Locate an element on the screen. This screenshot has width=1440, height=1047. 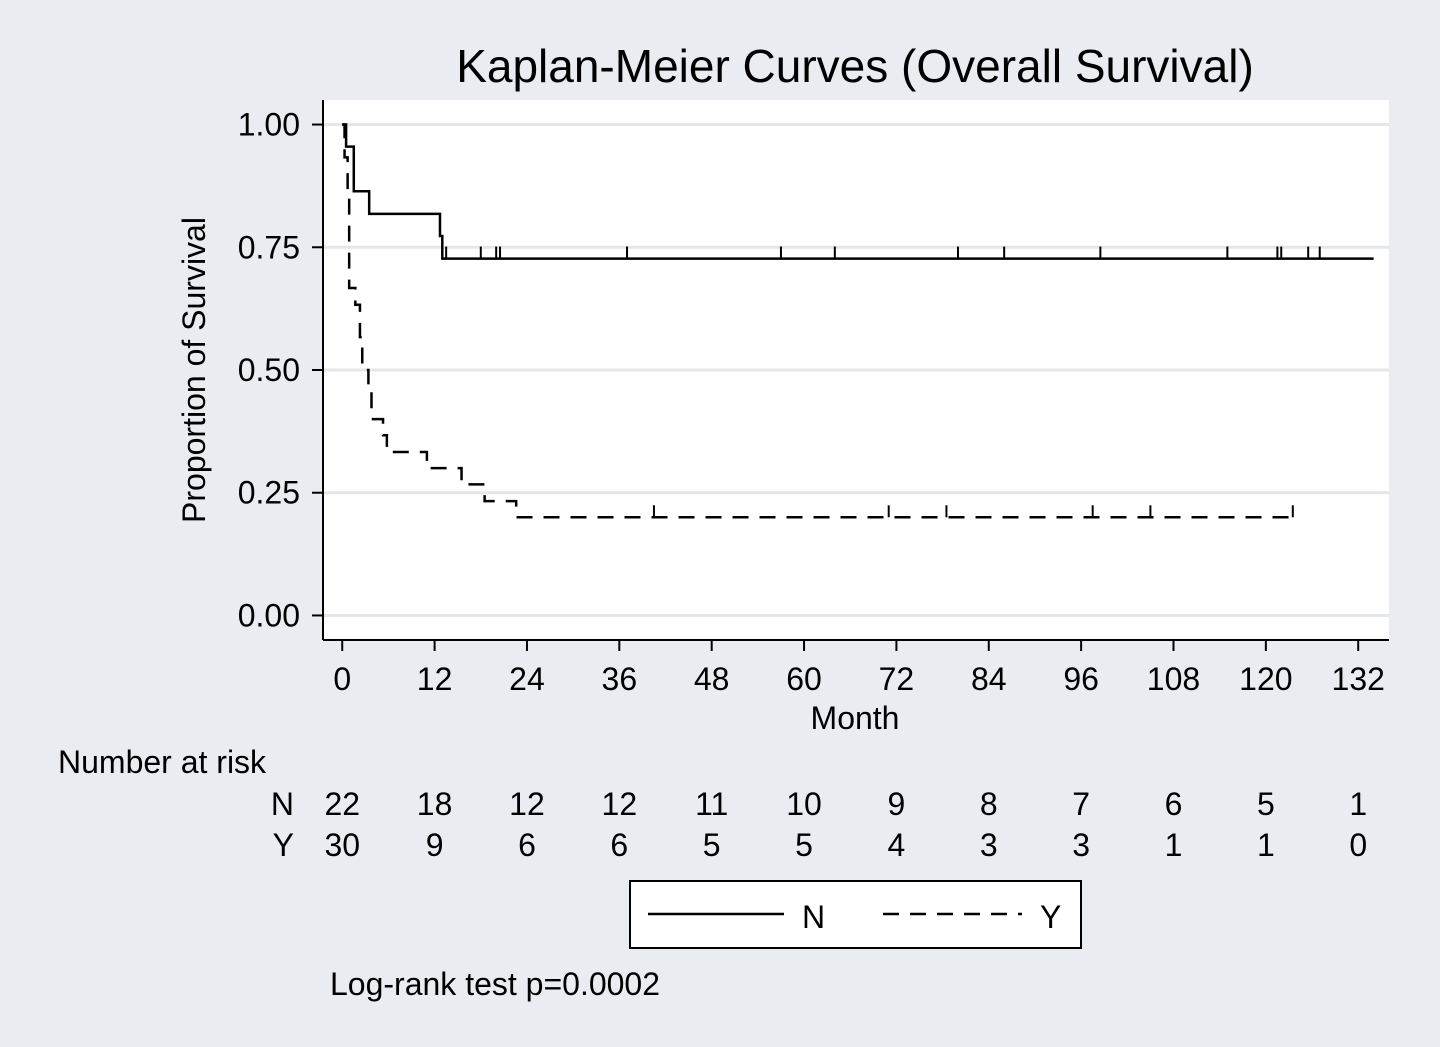
risk-value-n-10: 5 is located at coordinates (1266, 804).